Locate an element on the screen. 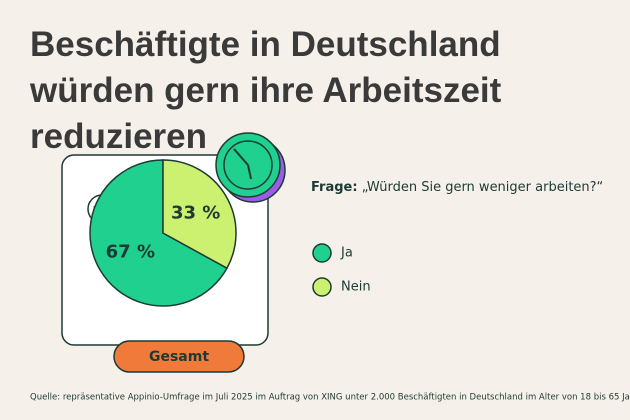 The image size is (630, 420). clock-icon is located at coordinates (250, 167).